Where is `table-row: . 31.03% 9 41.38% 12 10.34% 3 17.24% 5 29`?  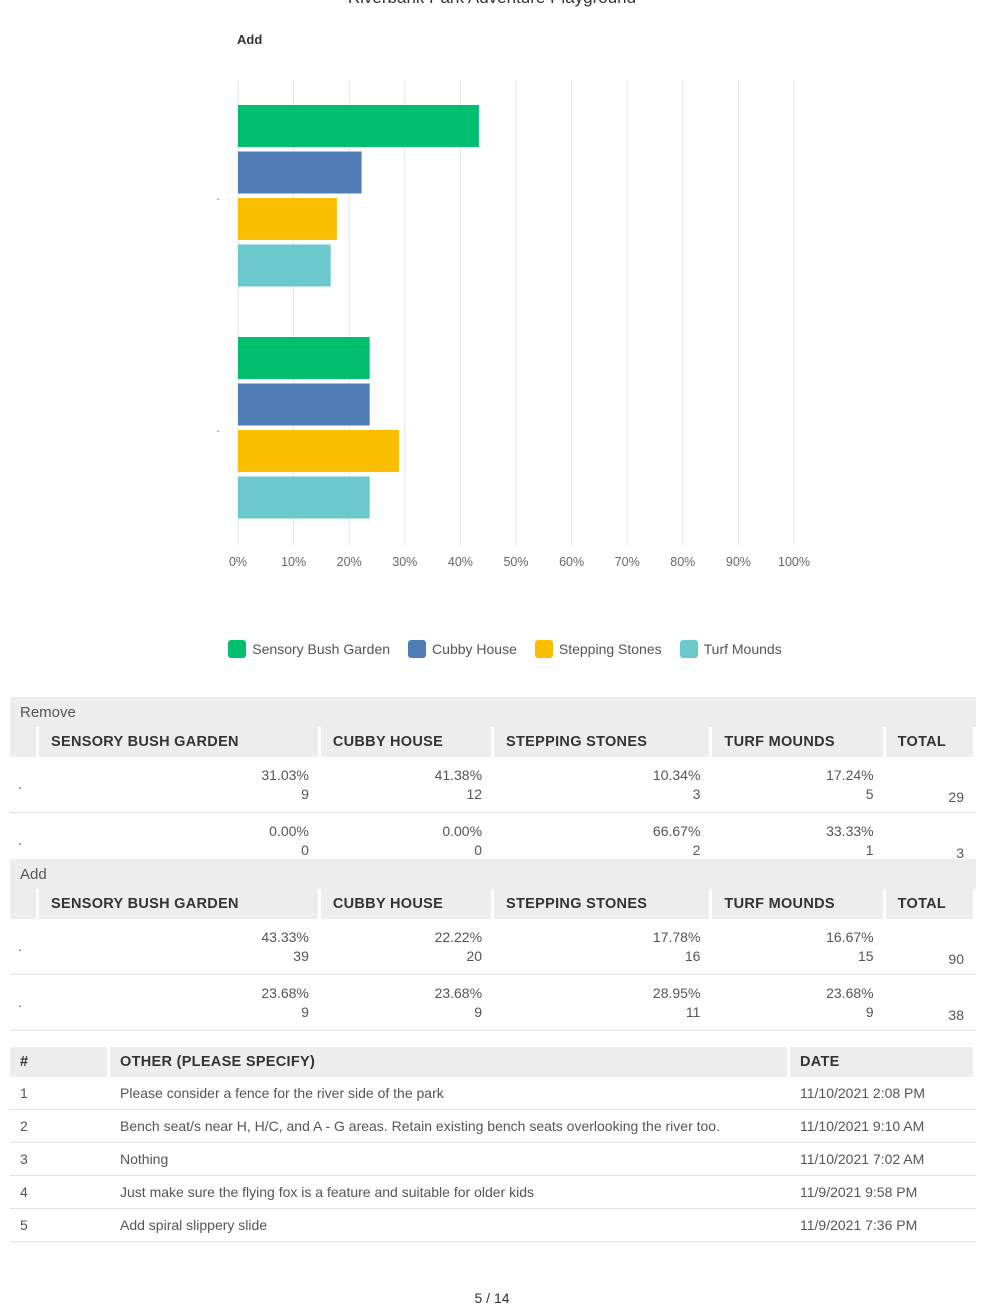
table-row: . 31.03% 9 41.38% 12 10.34% 3 17.24% 5 29 is located at coordinates (493, 785).